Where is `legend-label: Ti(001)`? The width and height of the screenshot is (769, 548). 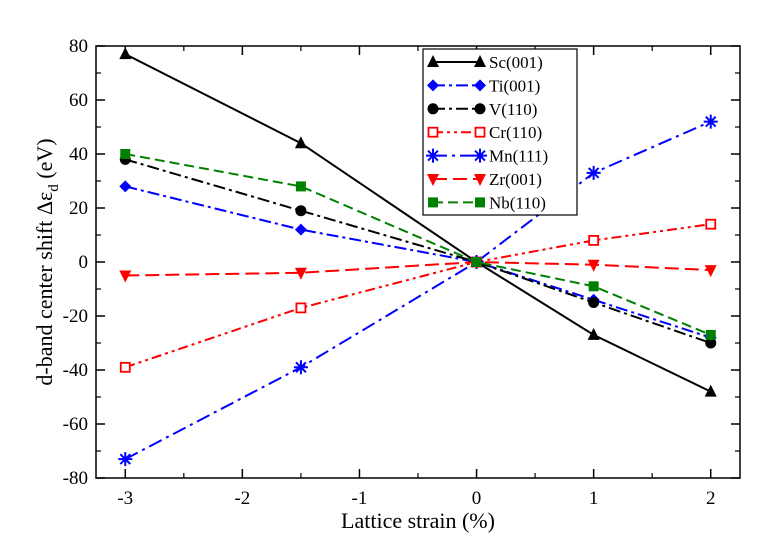
legend-label: Ti(001) is located at coordinates (514, 85).